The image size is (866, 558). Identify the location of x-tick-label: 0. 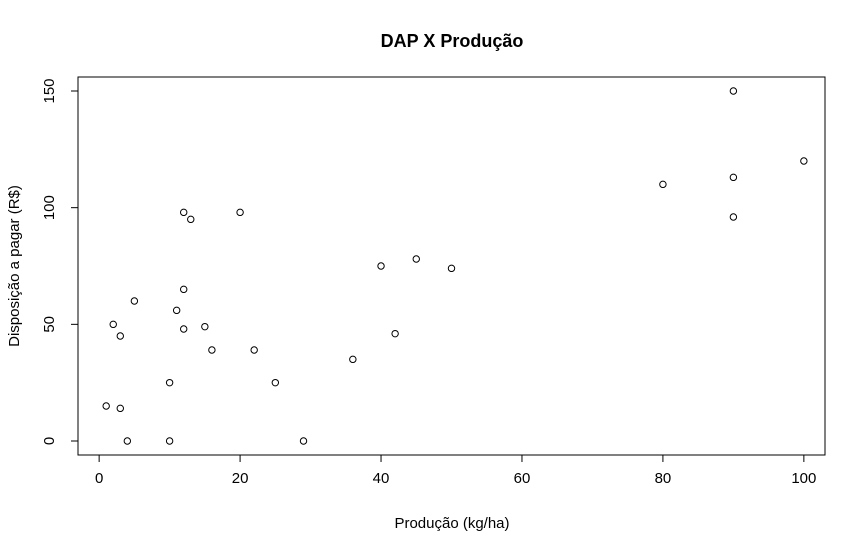
(99, 478).